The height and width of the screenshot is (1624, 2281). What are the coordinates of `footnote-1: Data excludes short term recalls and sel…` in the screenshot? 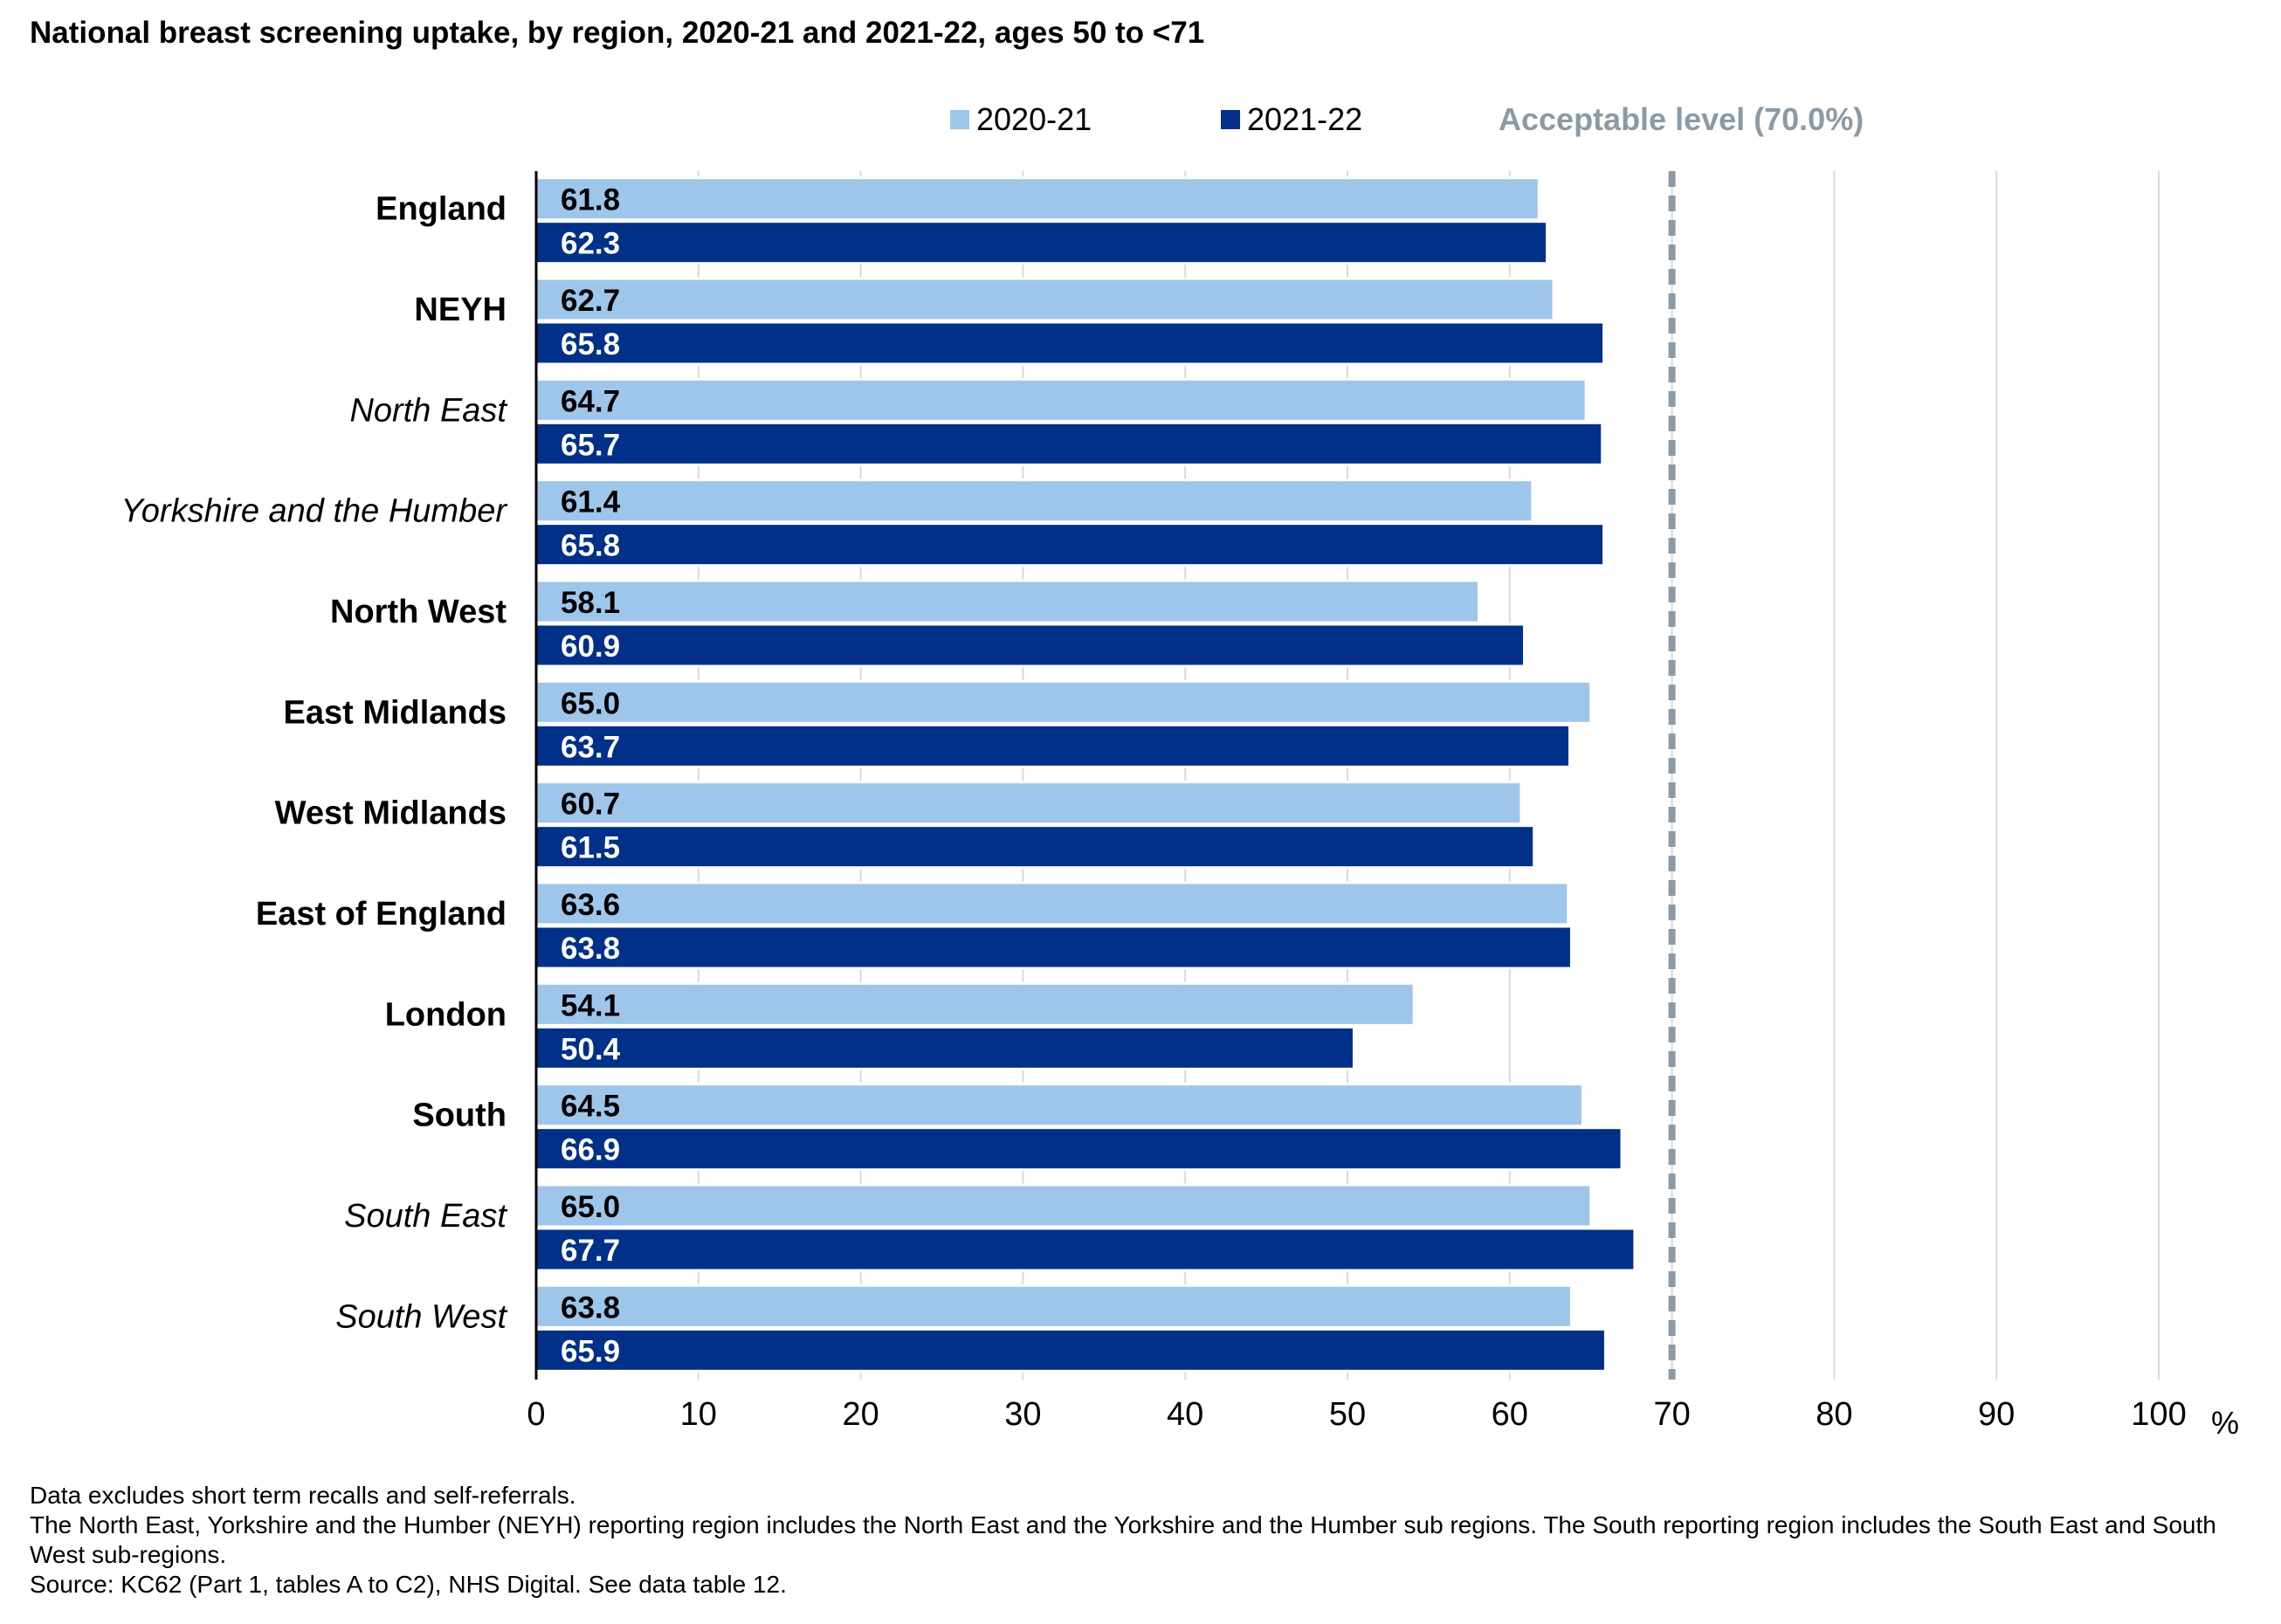 It's located at (303, 1495).